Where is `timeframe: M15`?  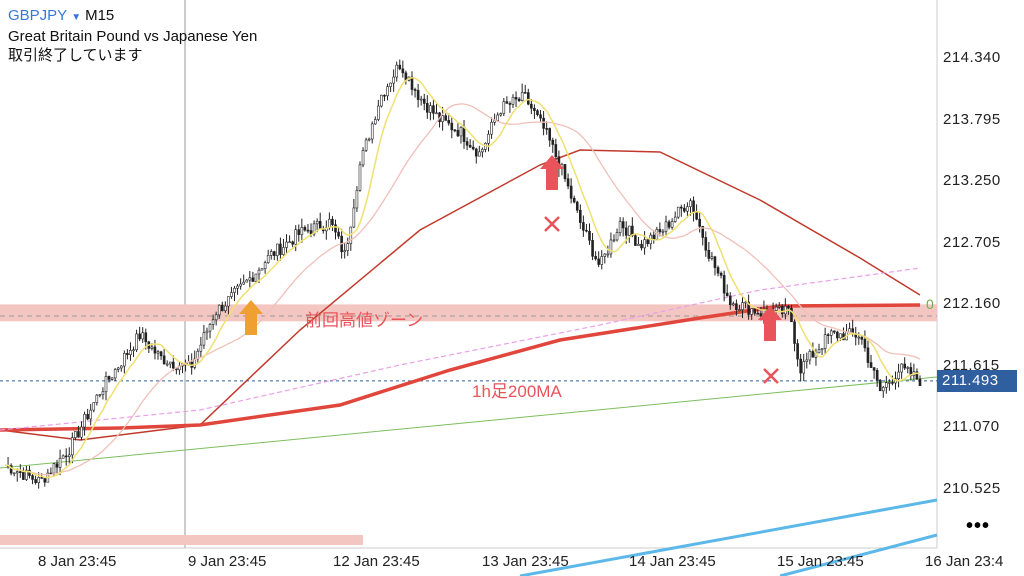 timeframe: M15 is located at coordinates (100, 15).